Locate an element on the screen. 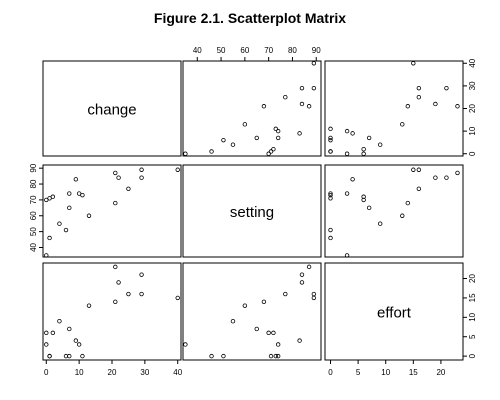  panel-change-vs-change is located at coordinates (112, 108).